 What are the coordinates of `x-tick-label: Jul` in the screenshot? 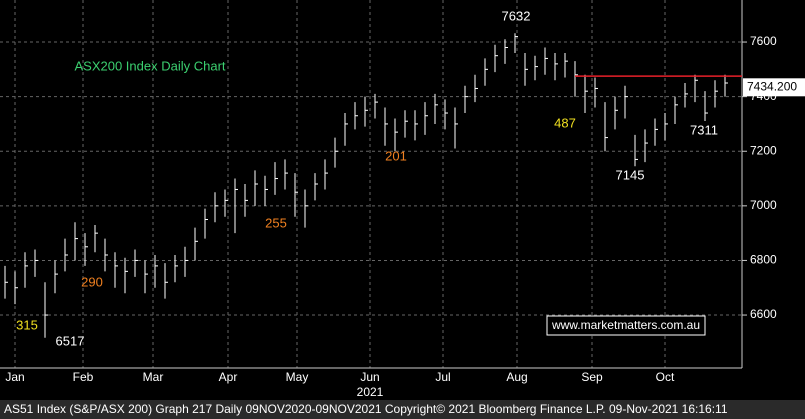 It's located at (442, 377).